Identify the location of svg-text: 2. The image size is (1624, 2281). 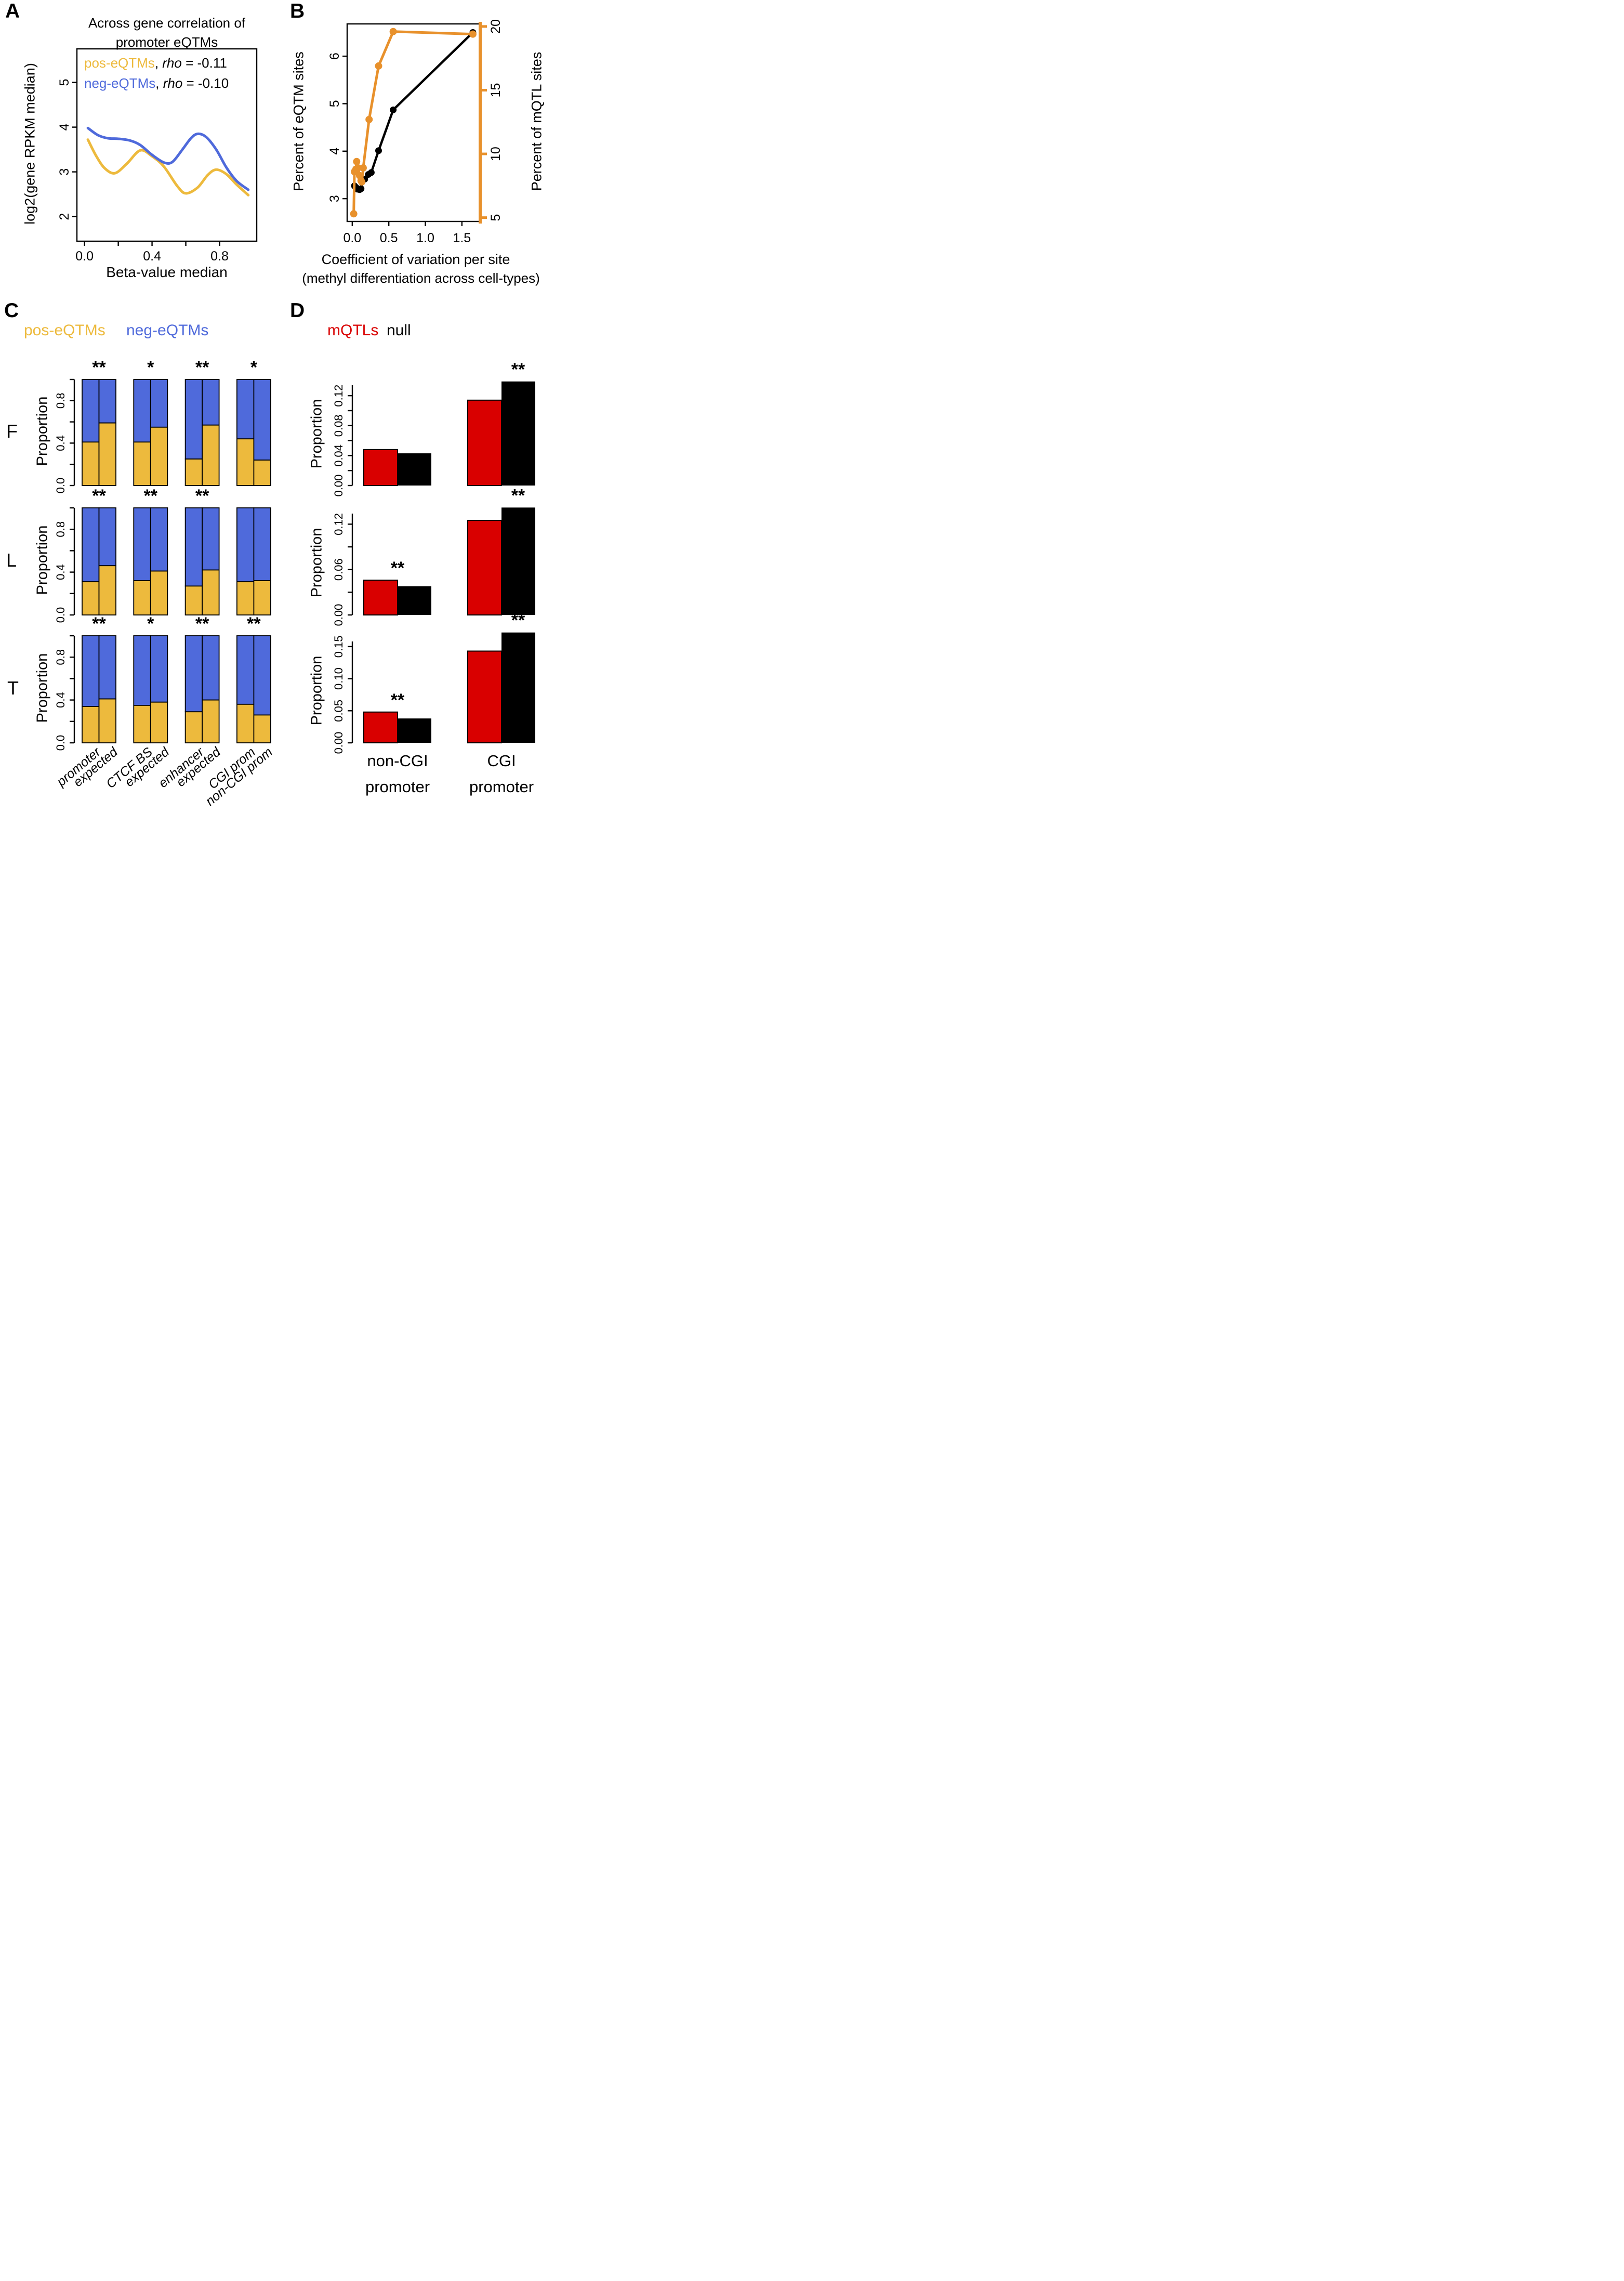
(64, 216).